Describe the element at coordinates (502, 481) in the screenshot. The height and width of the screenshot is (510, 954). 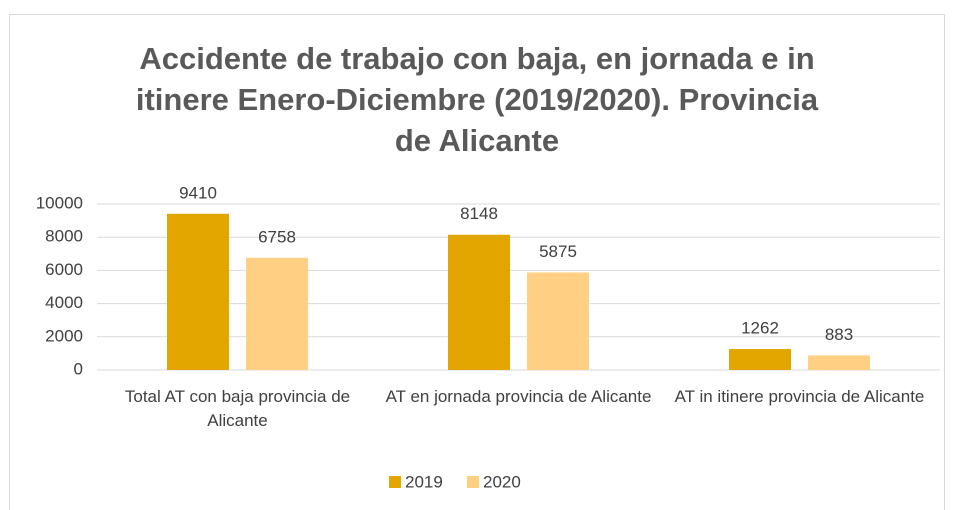
I see `legend-label: 2020` at that location.